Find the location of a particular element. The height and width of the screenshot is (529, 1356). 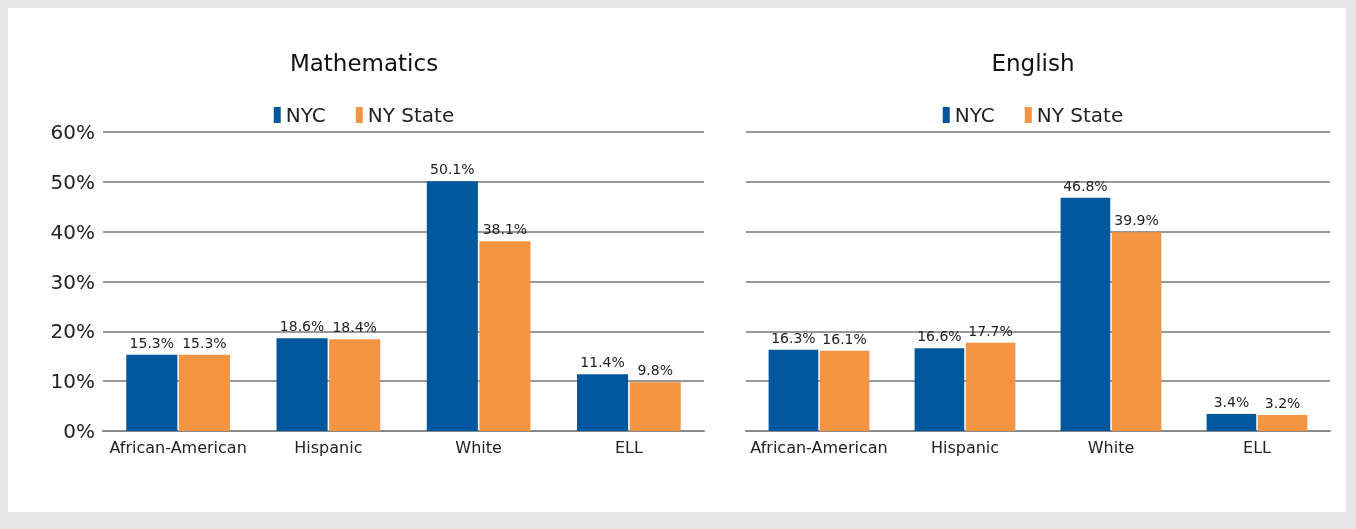

chart-title: Mathematics is located at coordinates (364, 62).